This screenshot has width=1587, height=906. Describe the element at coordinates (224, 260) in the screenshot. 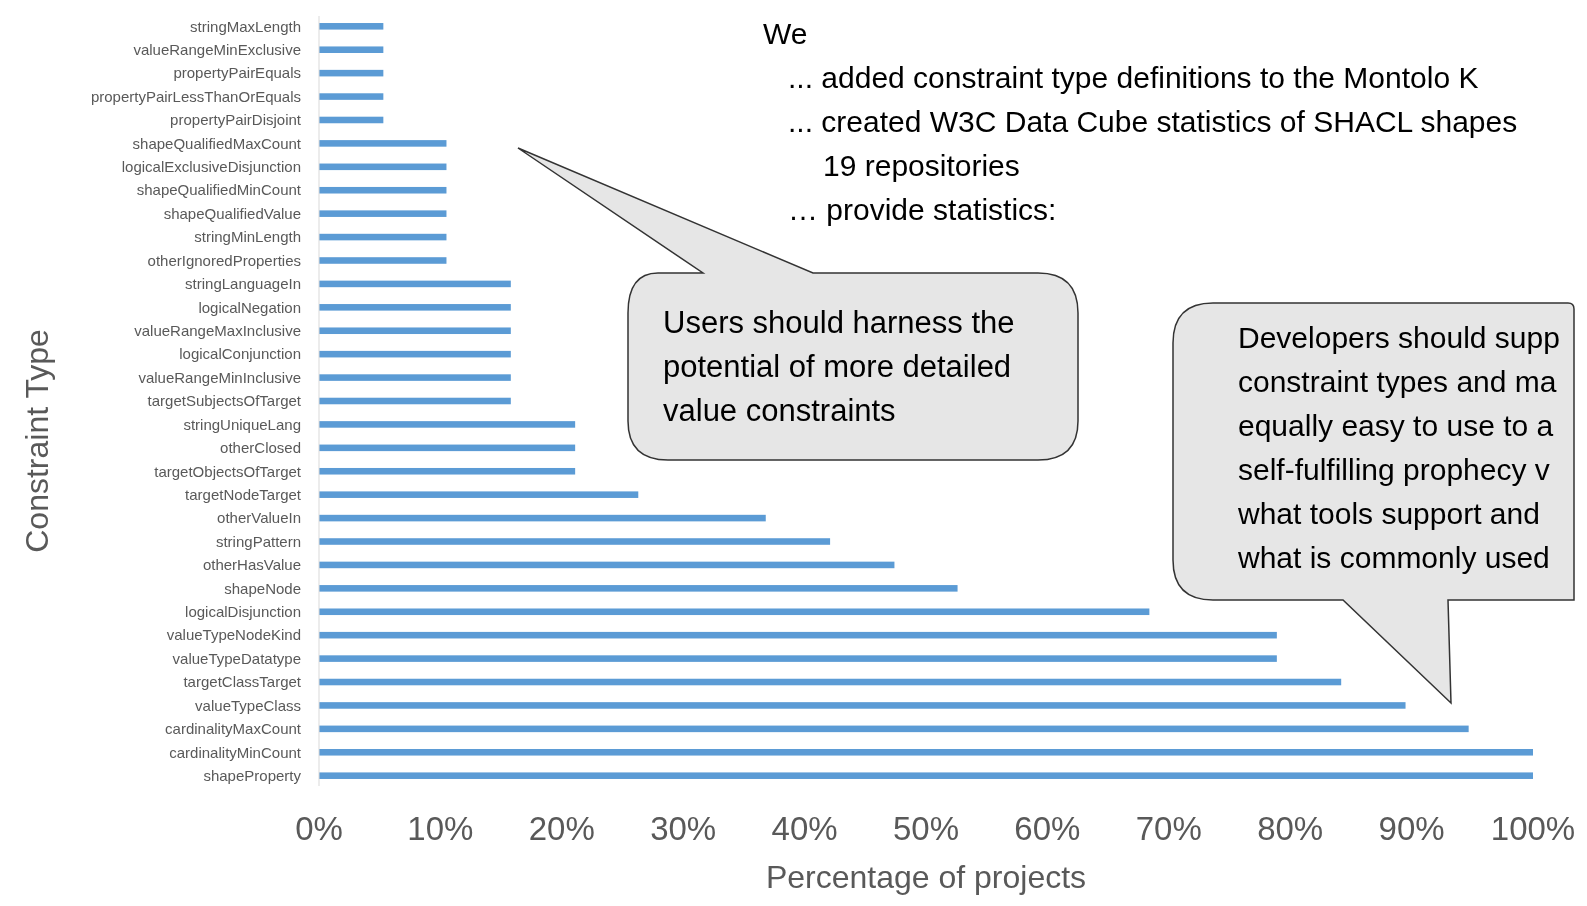

I see `y-tick-label: otherIgnoredProperties` at that location.